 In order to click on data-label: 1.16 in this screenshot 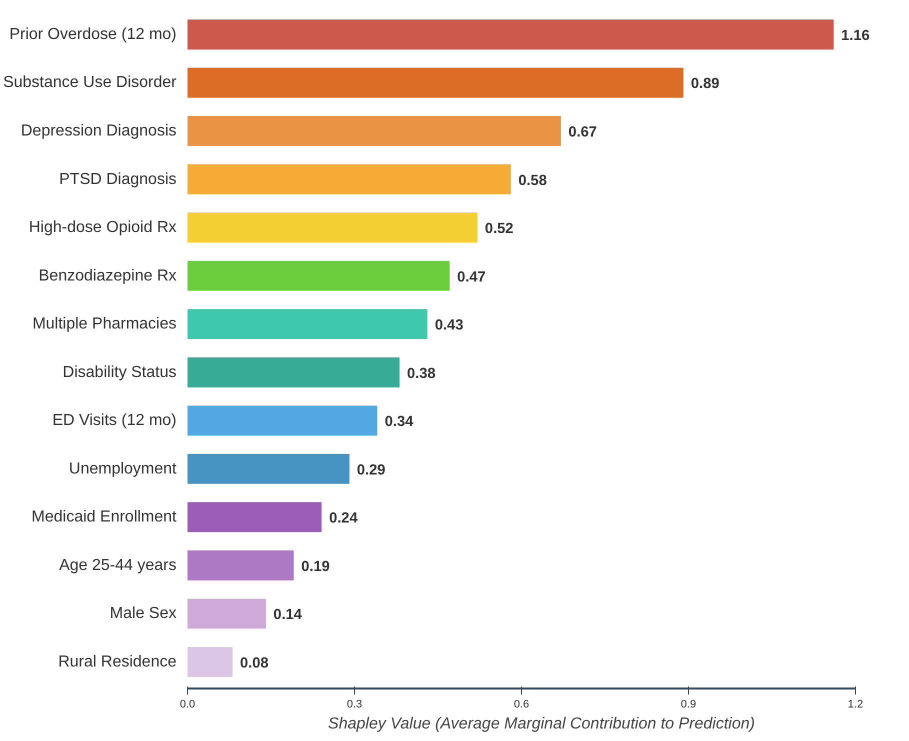, I will do `click(855, 36)`.